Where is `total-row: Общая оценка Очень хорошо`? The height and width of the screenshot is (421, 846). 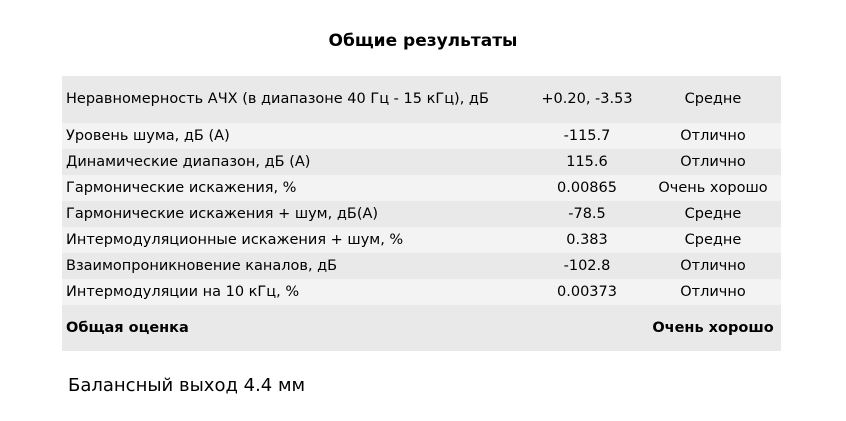
total-row: Общая оценка Очень хорошо is located at coordinates (421, 328).